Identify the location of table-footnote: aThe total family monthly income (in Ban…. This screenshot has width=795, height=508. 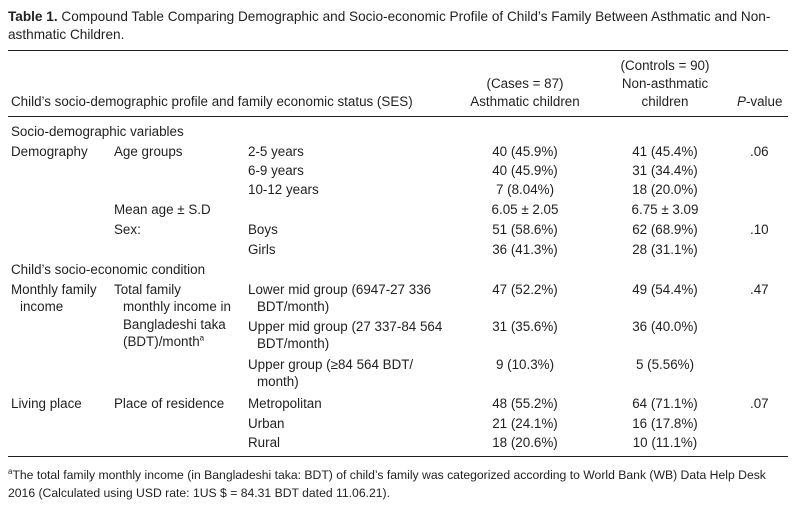
(398, 484).